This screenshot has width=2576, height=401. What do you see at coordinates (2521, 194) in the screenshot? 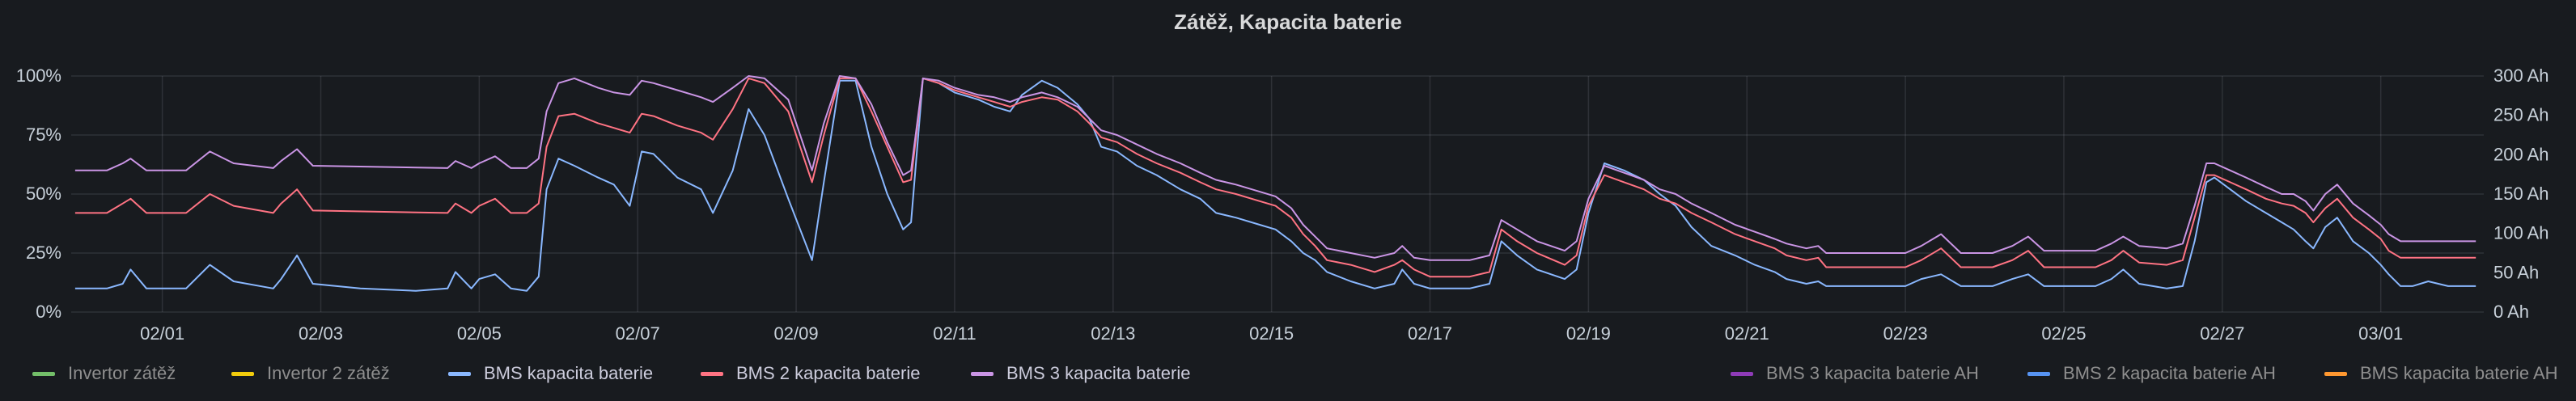
I see `y-right-tick-label: 150 Ah` at bounding box center [2521, 194].